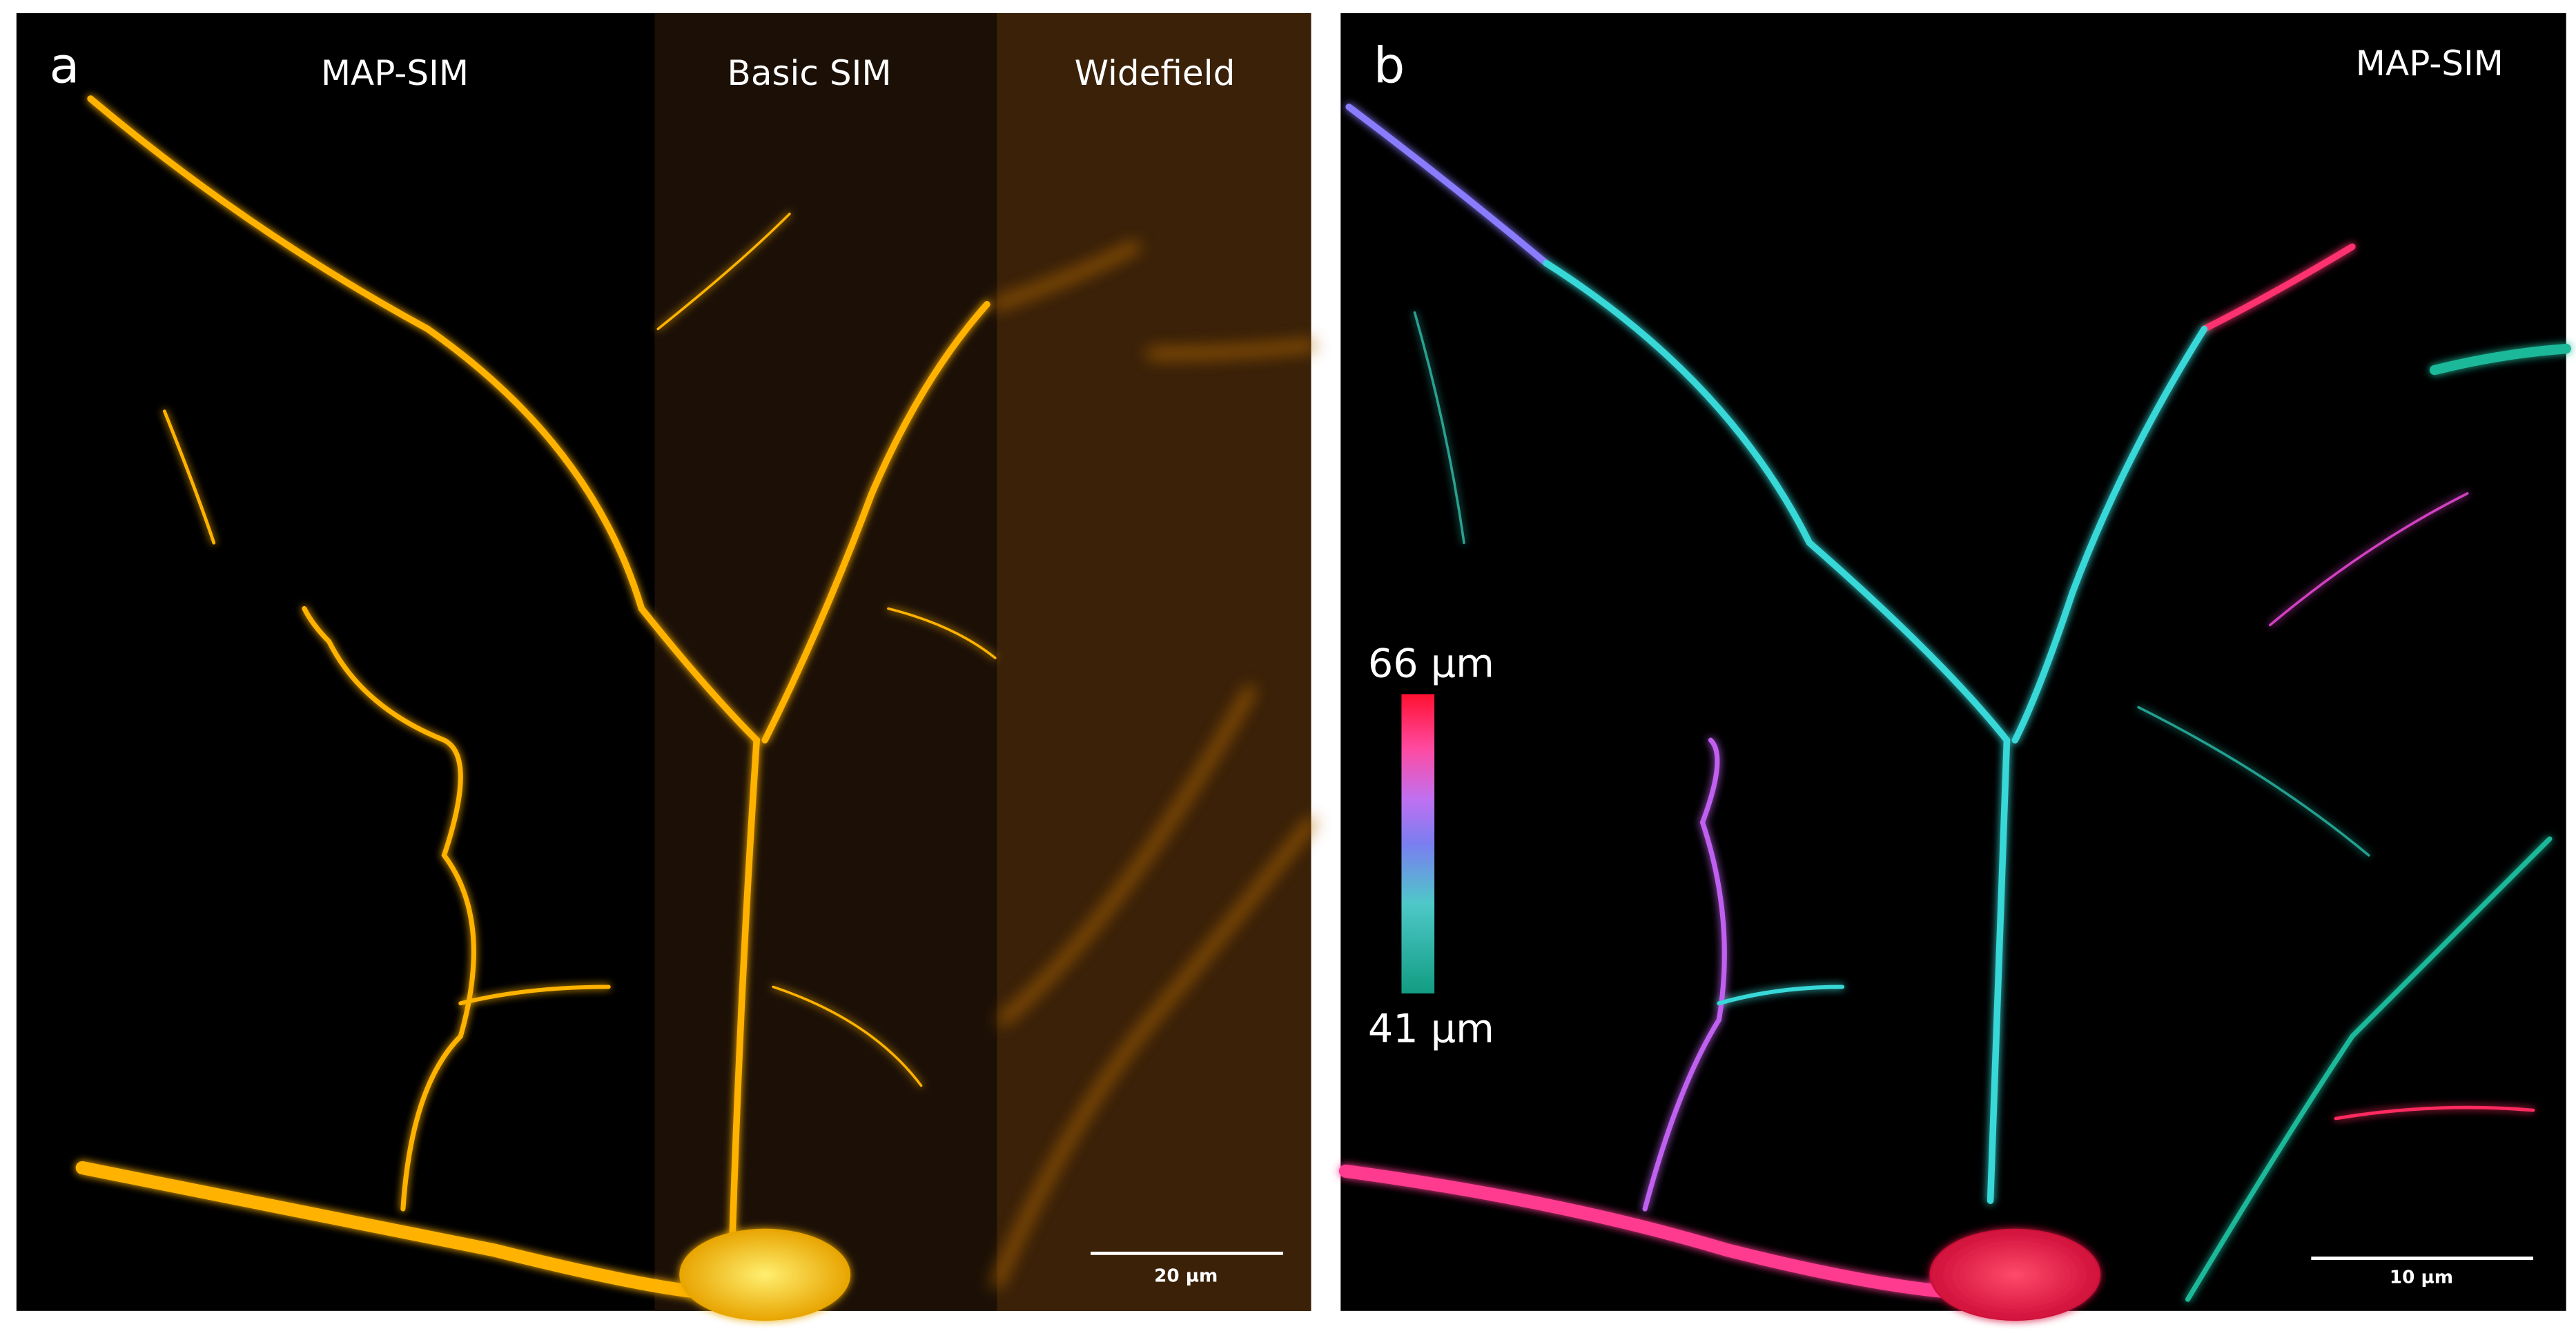  Describe the element at coordinates (825, 662) in the screenshot. I see `basic-sim-region` at that location.